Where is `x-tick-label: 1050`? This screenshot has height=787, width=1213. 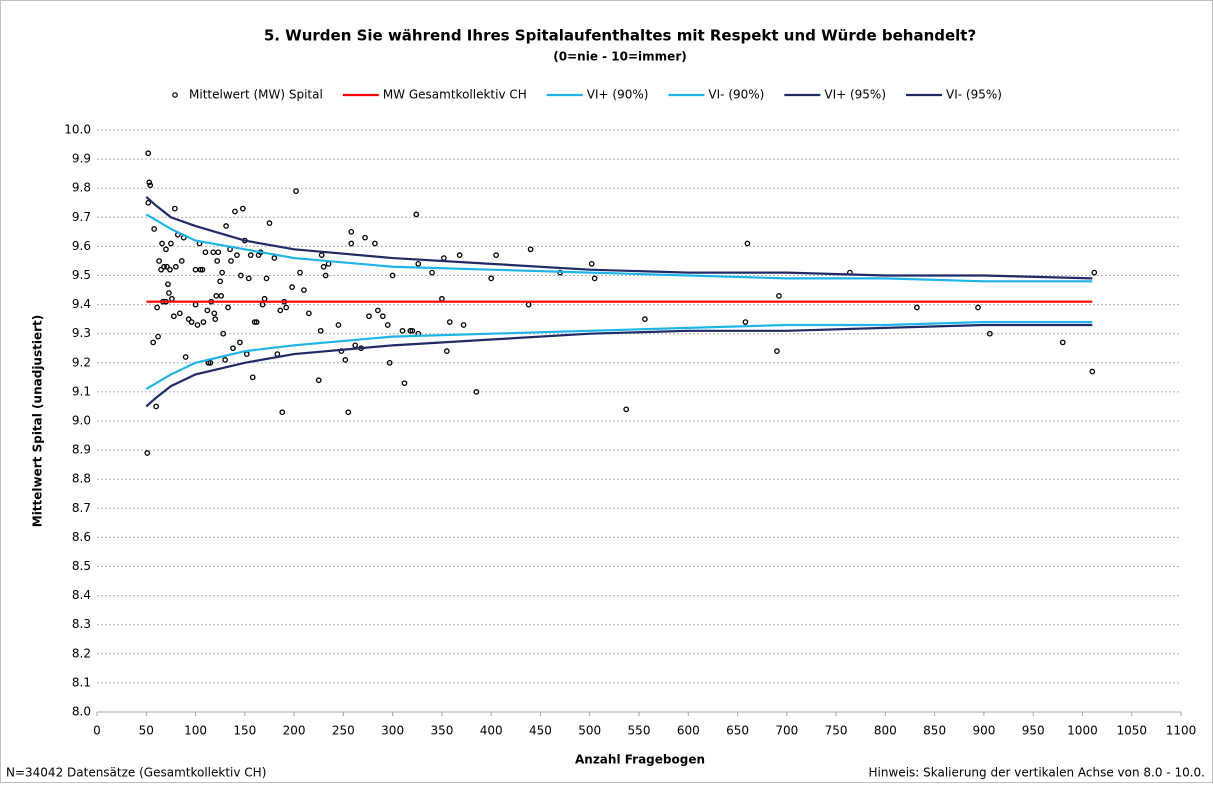 x-tick-label: 1050 is located at coordinates (1131, 731).